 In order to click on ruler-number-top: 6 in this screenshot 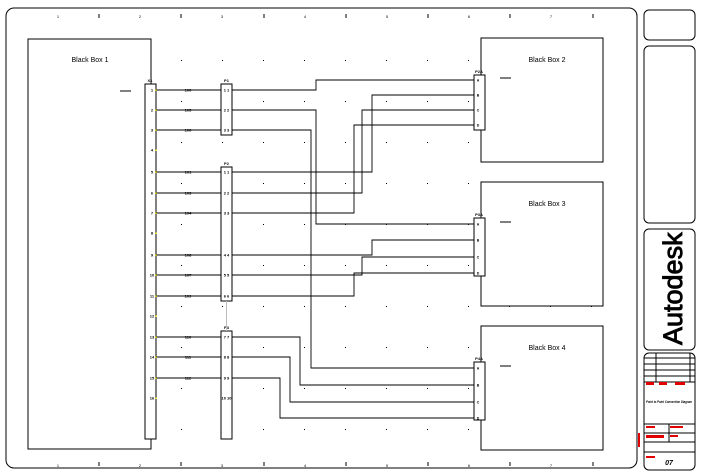, I will do `click(469, 16)`.